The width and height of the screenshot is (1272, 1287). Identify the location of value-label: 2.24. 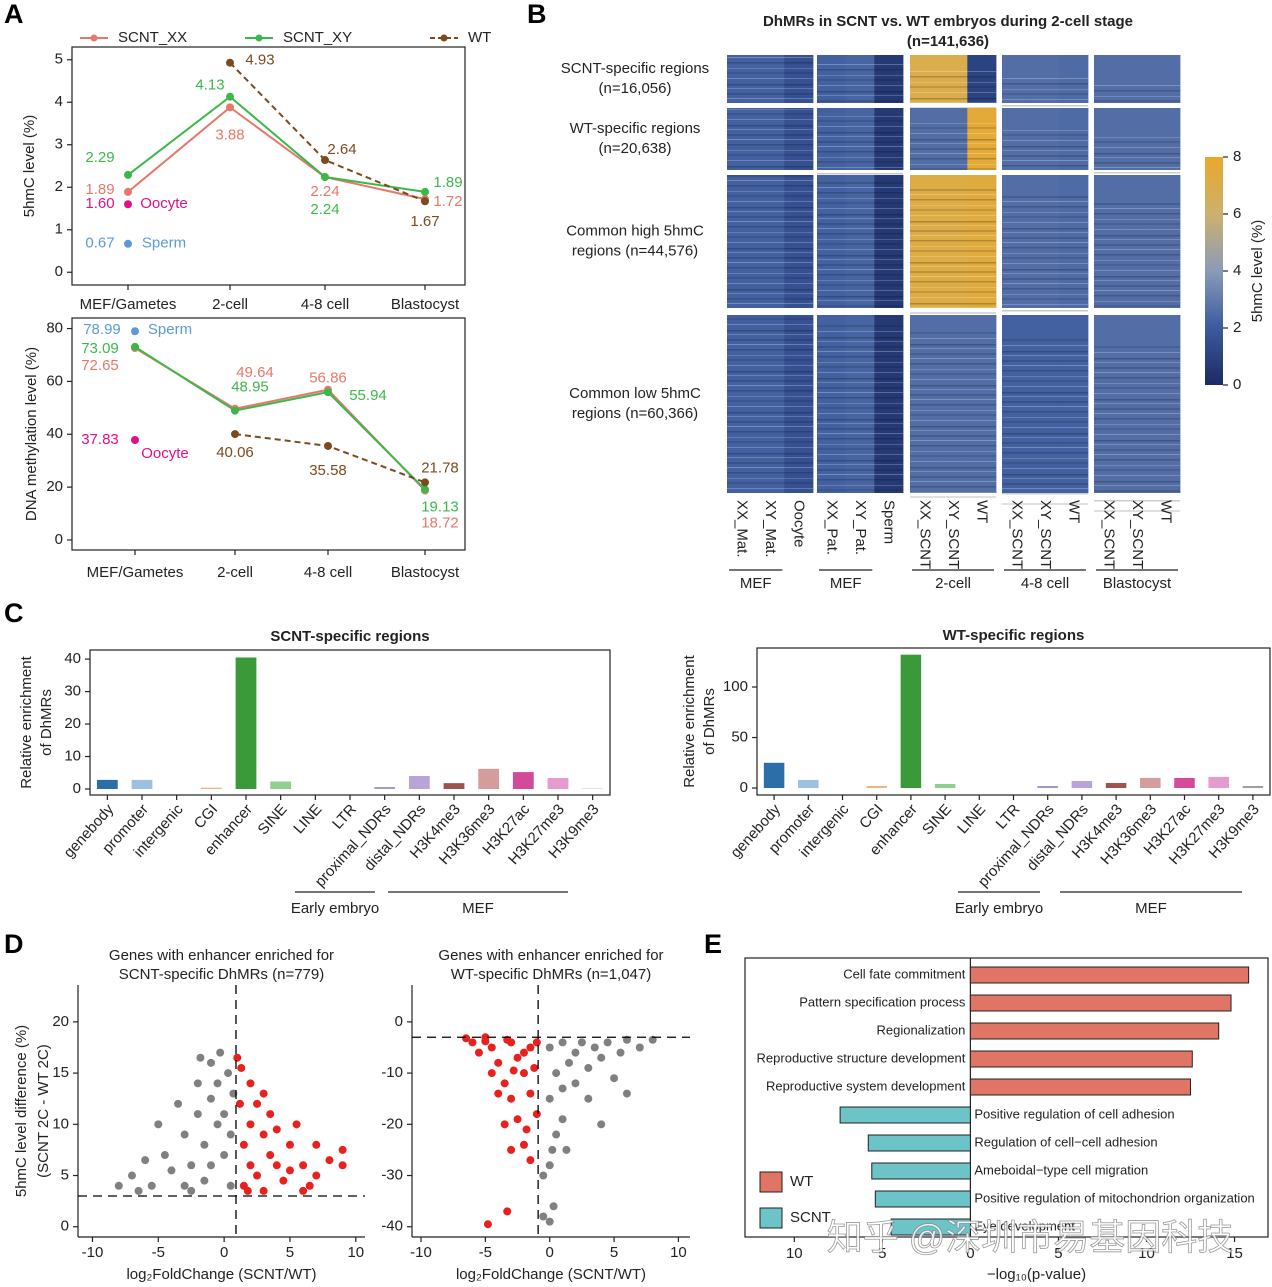
(324, 191).